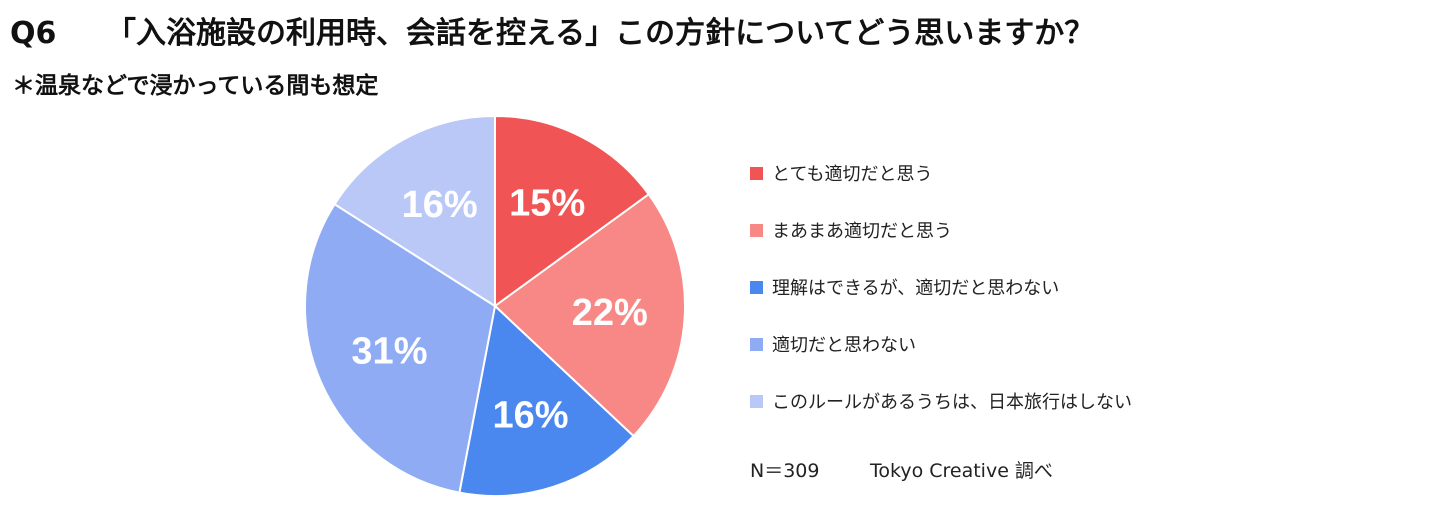  What do you see at coordinates (916, 288) in the screenshot?
I see `legend-label: 理解はできるが、適切だと思わない` at bounding box center [916, 288].